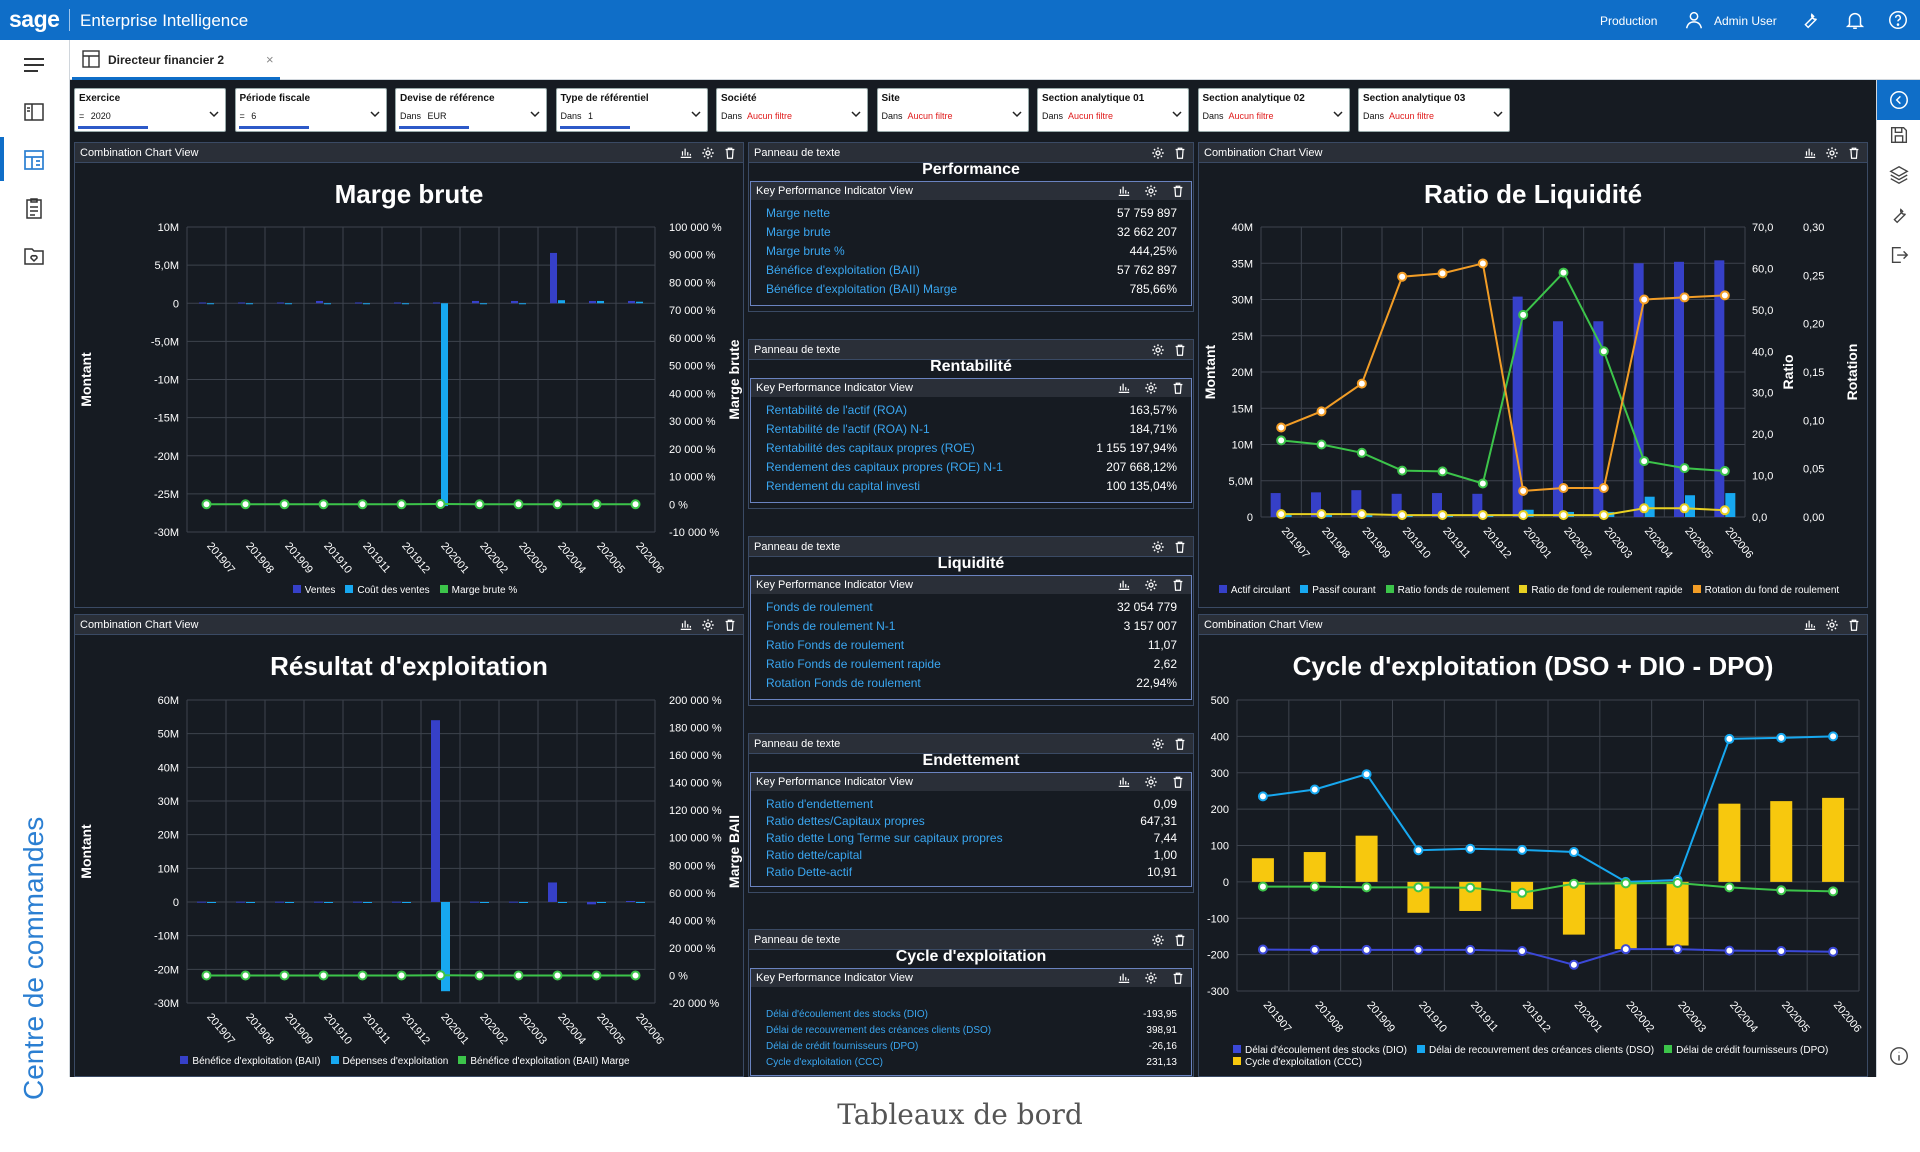 The image size is (1920, 1152). What do you see at coordinates (853, 664) in the screenshot?
I see `kpi-label: Ratio Fonds de roulement rapide` at bounding box center [853, 664].